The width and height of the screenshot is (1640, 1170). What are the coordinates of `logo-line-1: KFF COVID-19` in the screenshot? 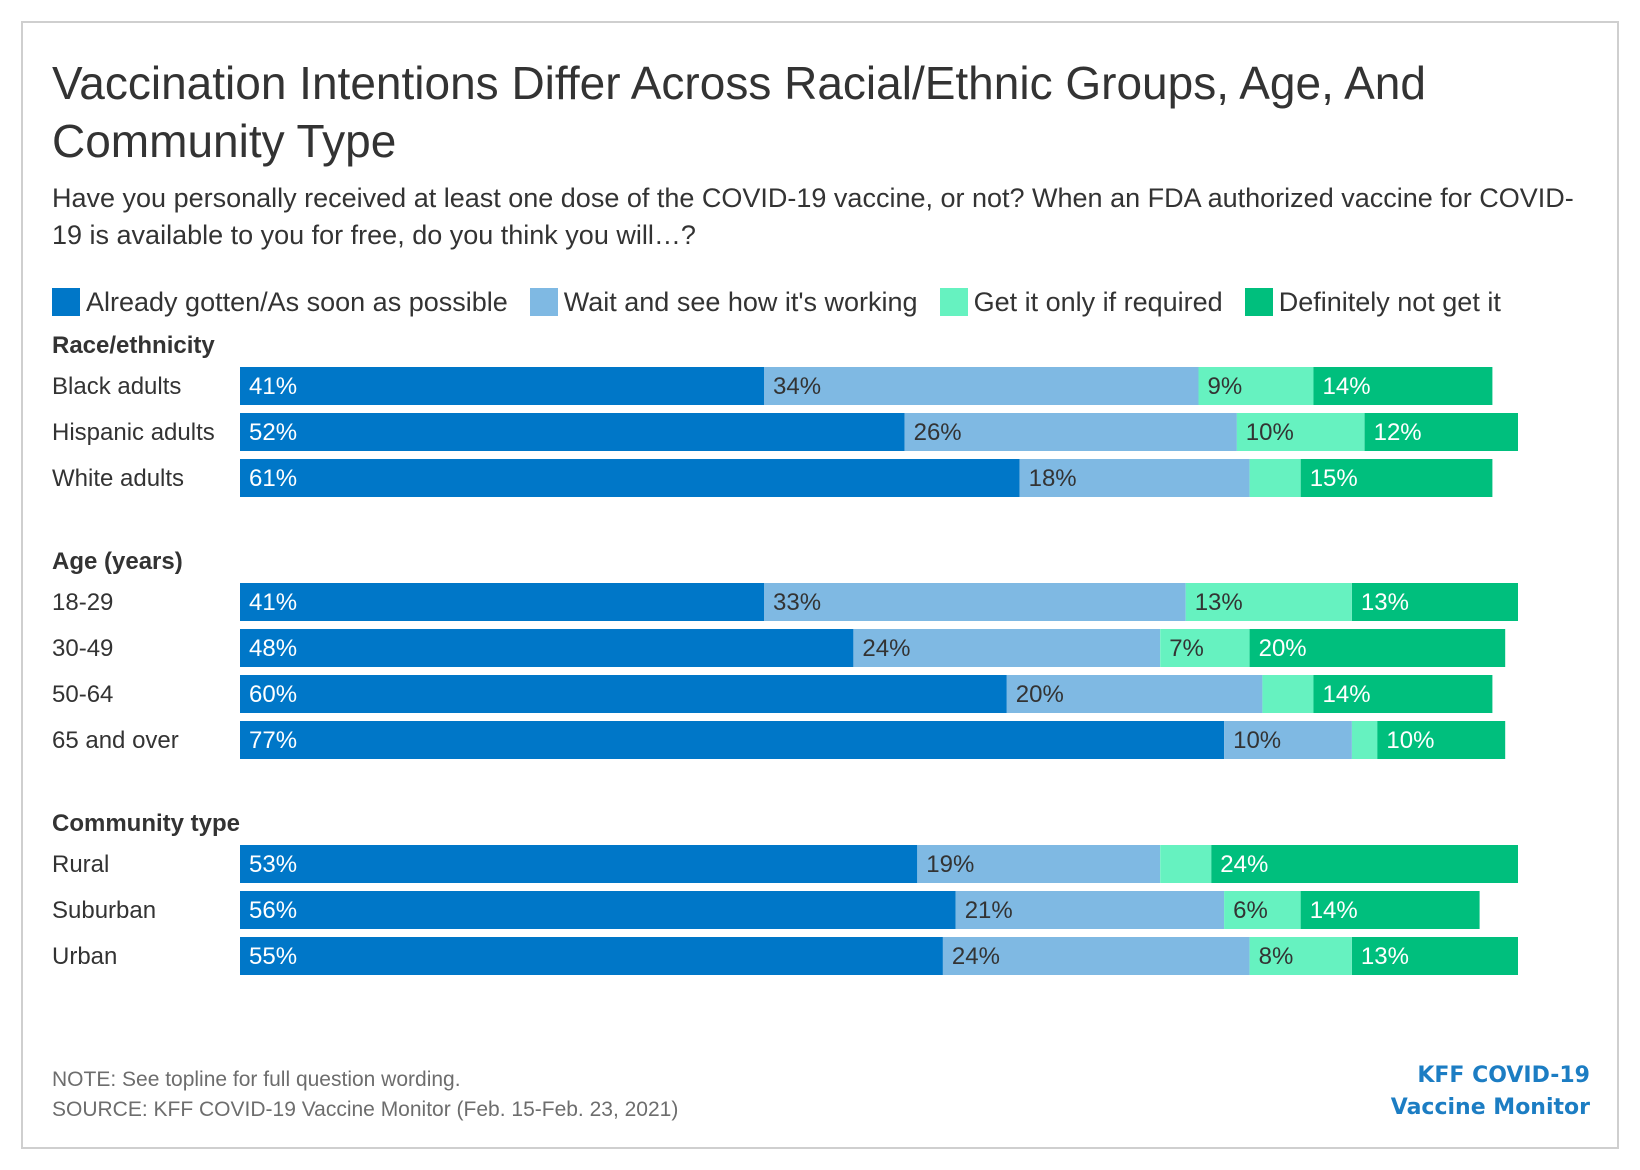 It's located at (1503, 1075).